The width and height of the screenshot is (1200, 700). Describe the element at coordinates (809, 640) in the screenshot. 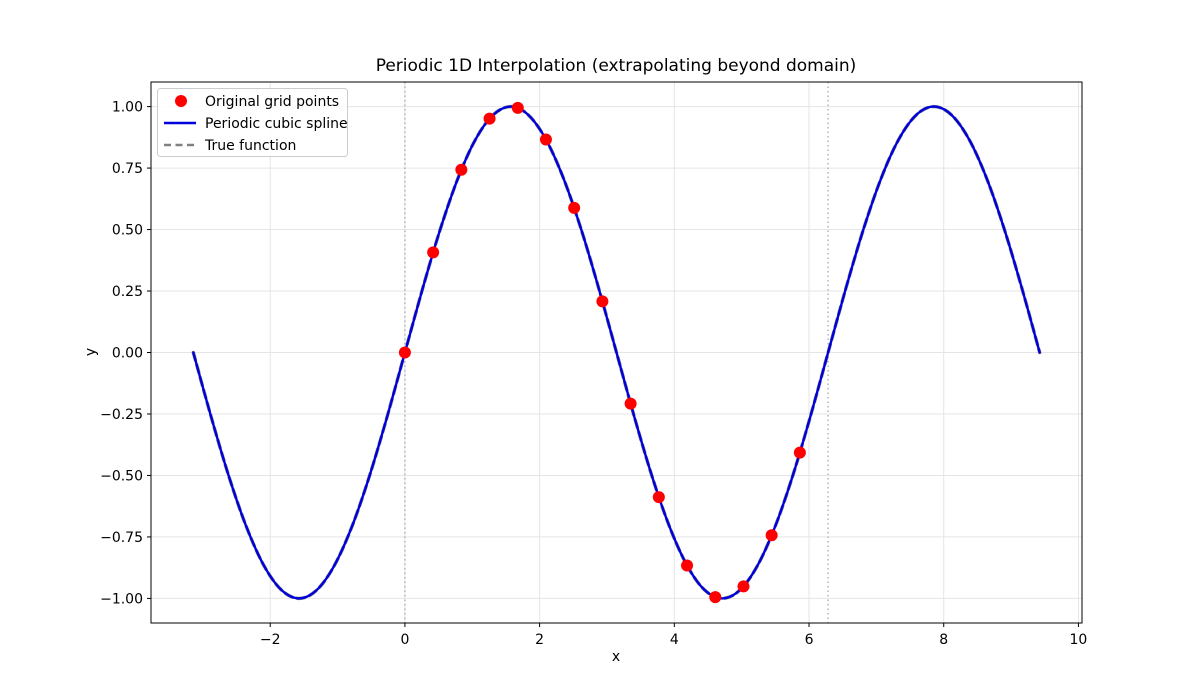

I see `x-tick-label: 6` at that location.